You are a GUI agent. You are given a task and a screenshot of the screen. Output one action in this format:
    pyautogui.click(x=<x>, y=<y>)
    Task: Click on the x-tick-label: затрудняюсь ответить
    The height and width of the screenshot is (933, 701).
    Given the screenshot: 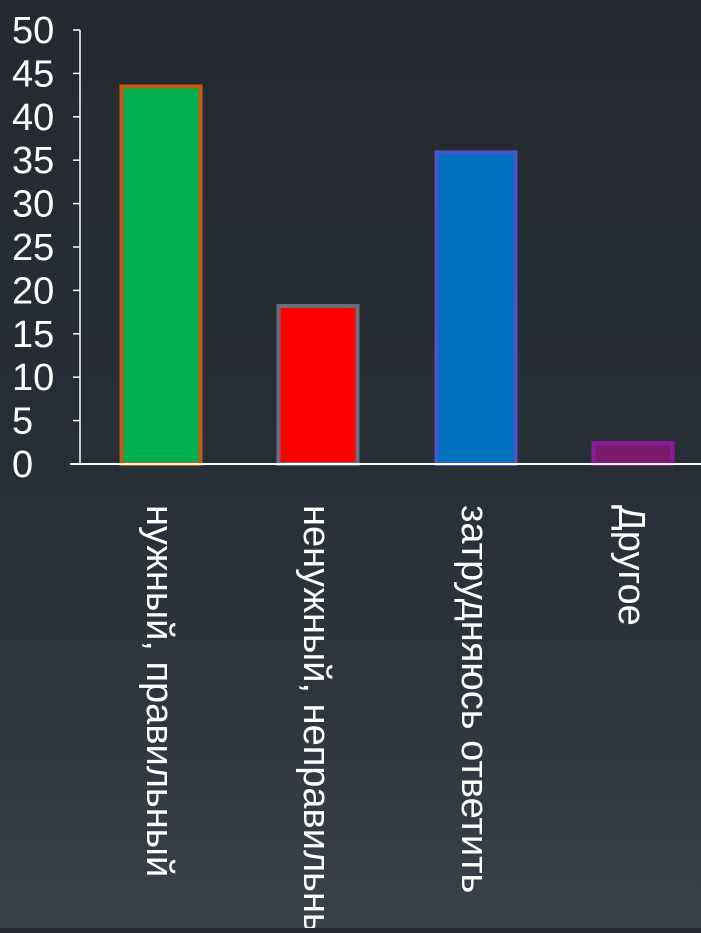 What is the action you would take?
    pyautogui.click(x=474, y=699)
    